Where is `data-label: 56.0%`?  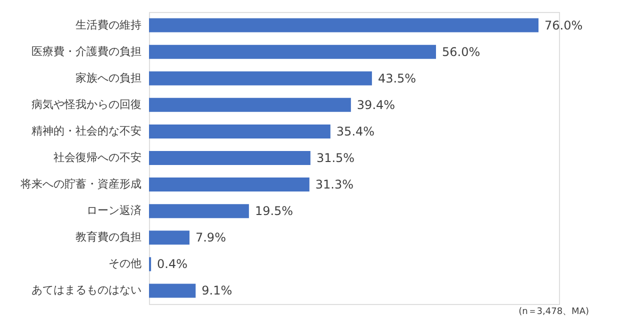 data-label: 56.0% is located at coordinates (461, 51).